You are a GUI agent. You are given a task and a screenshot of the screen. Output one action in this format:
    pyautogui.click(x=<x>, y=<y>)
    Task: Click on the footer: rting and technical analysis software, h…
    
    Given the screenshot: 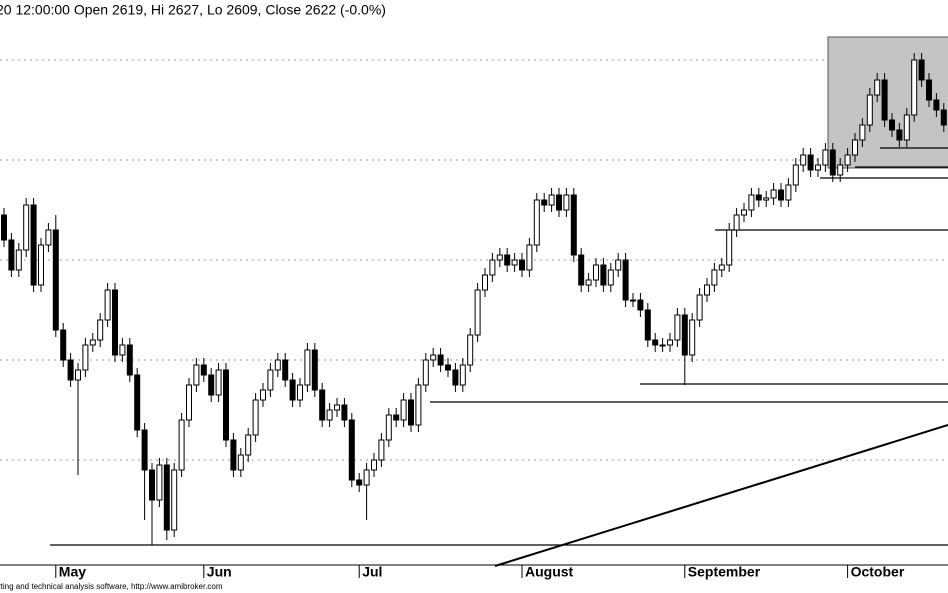 What is the action you would take?
    pyautogui.click(x=111, y=586)
    